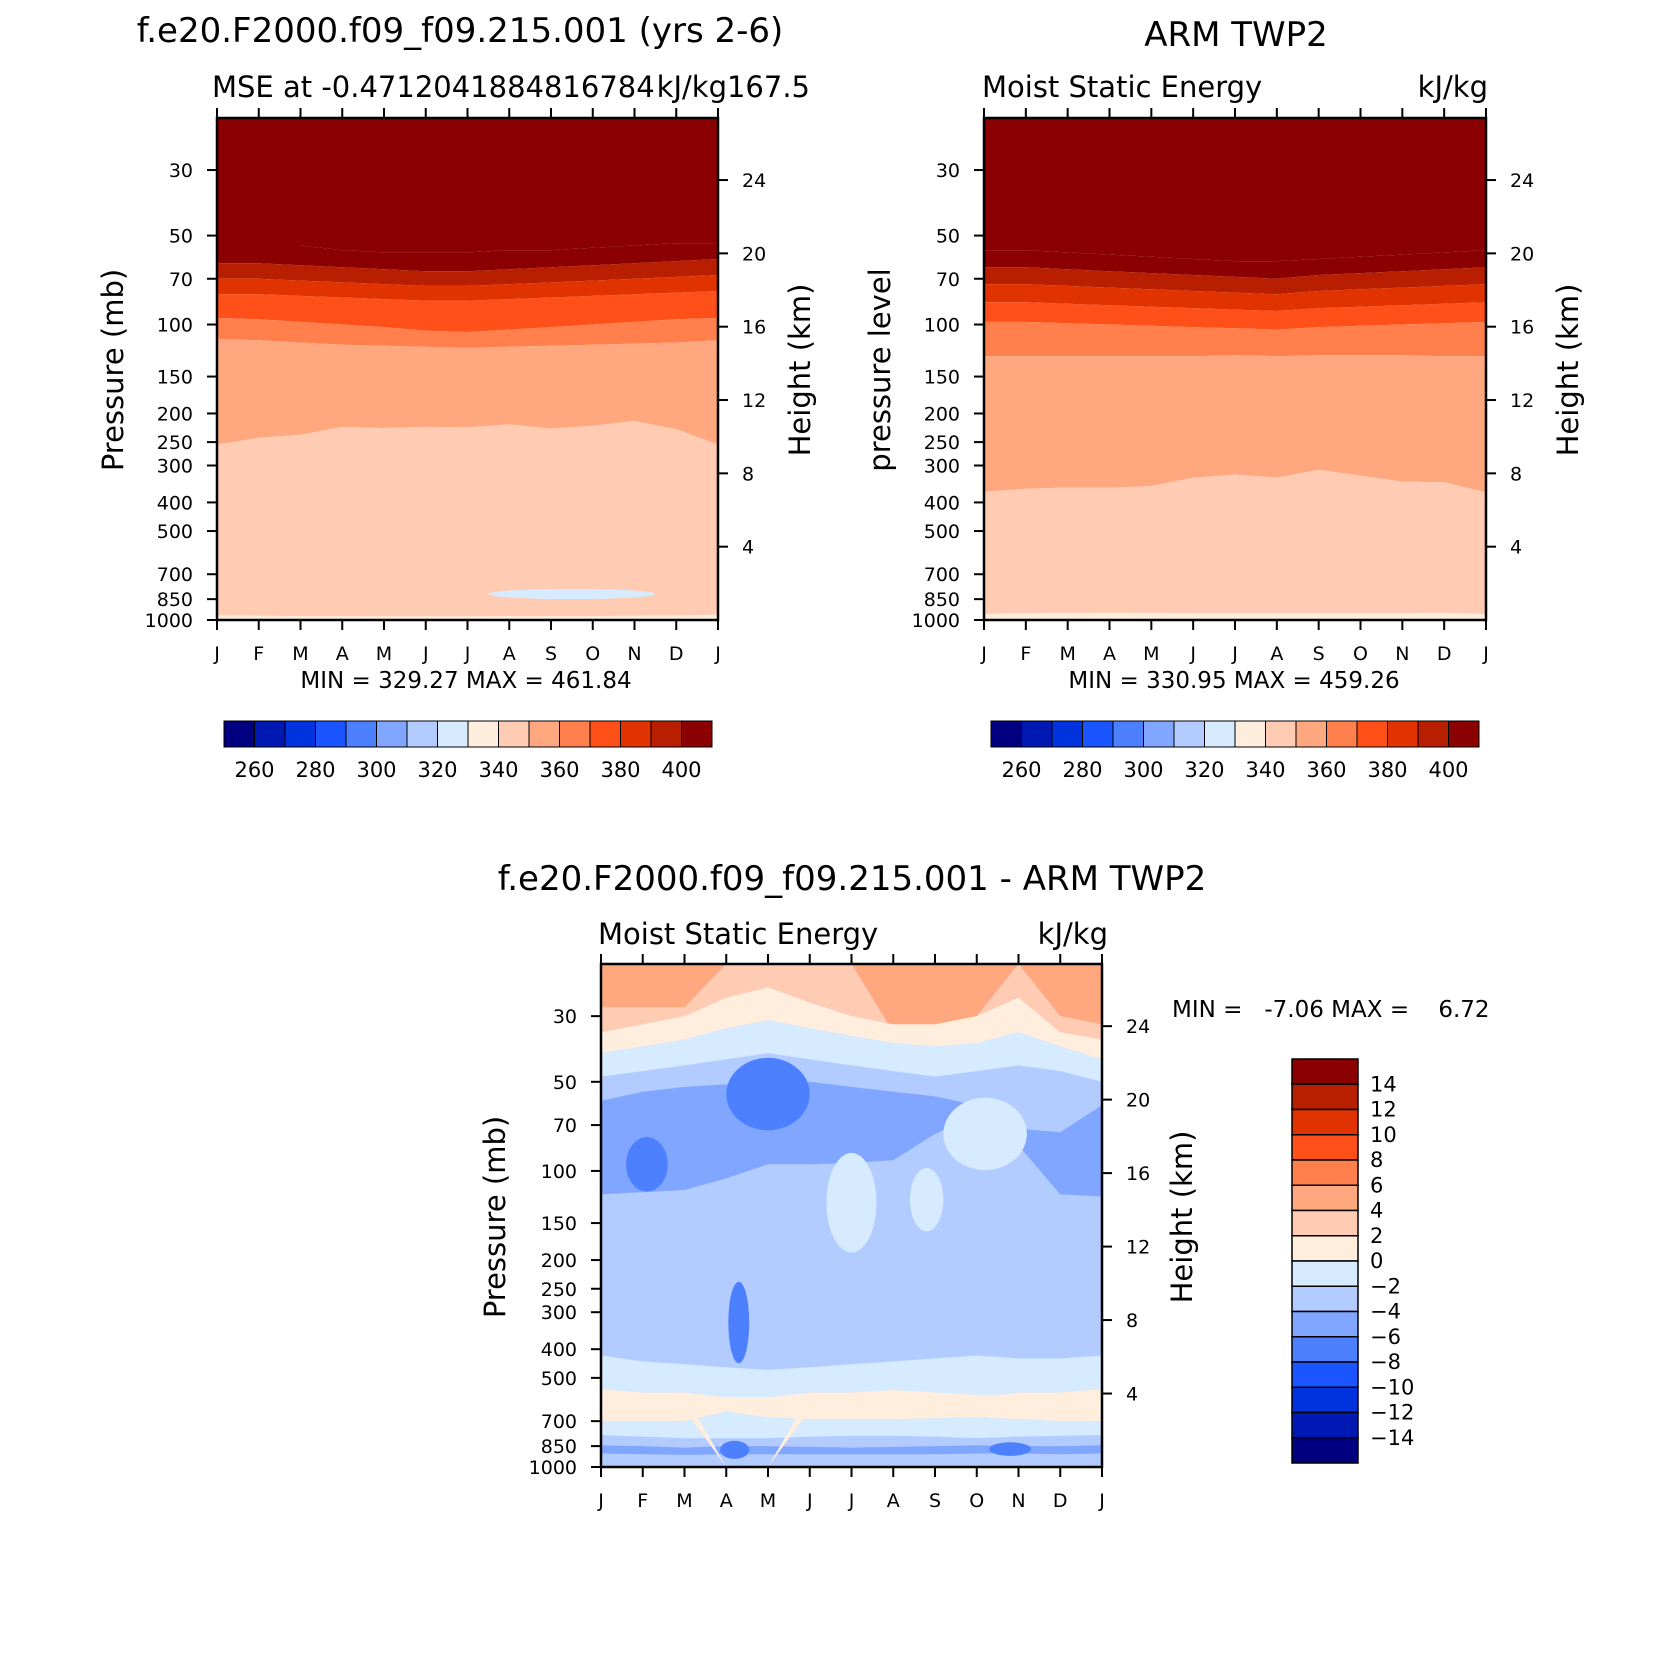  What do you see at coordinates (1392, 1387) in the screenshot?
I see `difference-colorbar-label: −10` at bounding box center [1392, 1387].